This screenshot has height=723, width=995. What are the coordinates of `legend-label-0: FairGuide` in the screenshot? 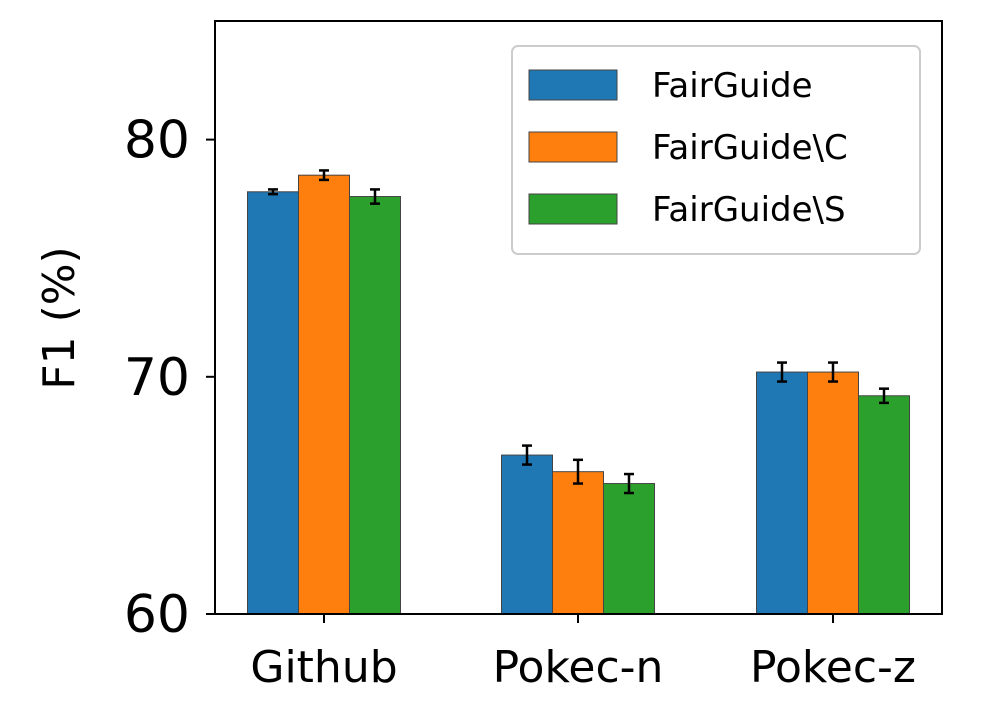 It's located at (732, 86).